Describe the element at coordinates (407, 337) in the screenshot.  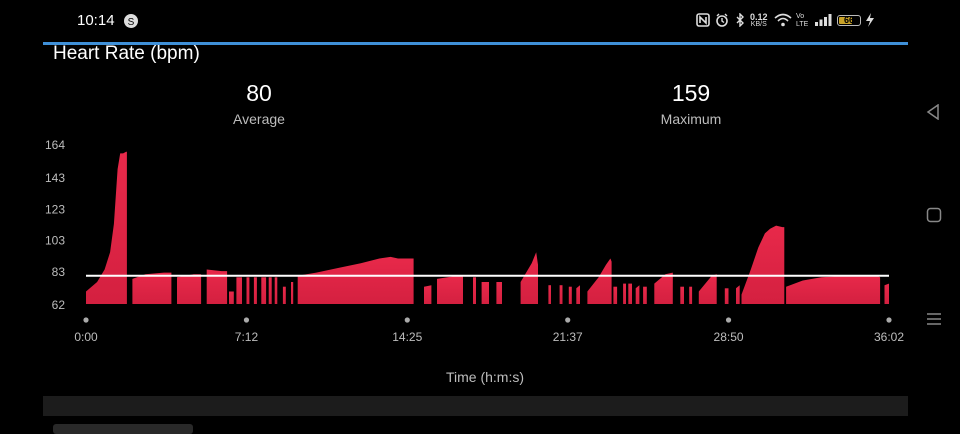
I see `x-tick-label: 14:25` at that location.